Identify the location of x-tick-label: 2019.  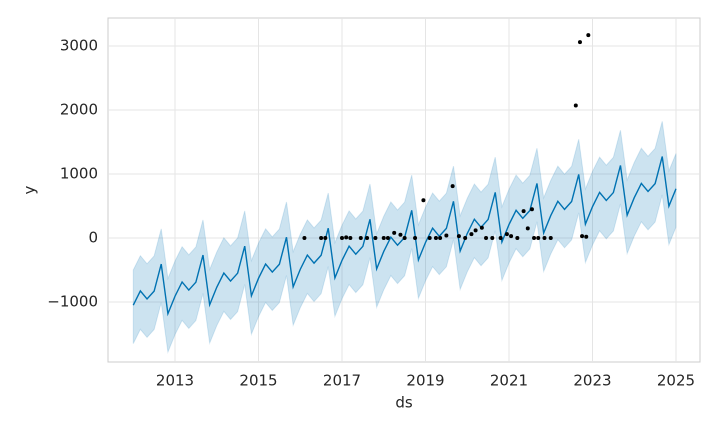
(425, 381).